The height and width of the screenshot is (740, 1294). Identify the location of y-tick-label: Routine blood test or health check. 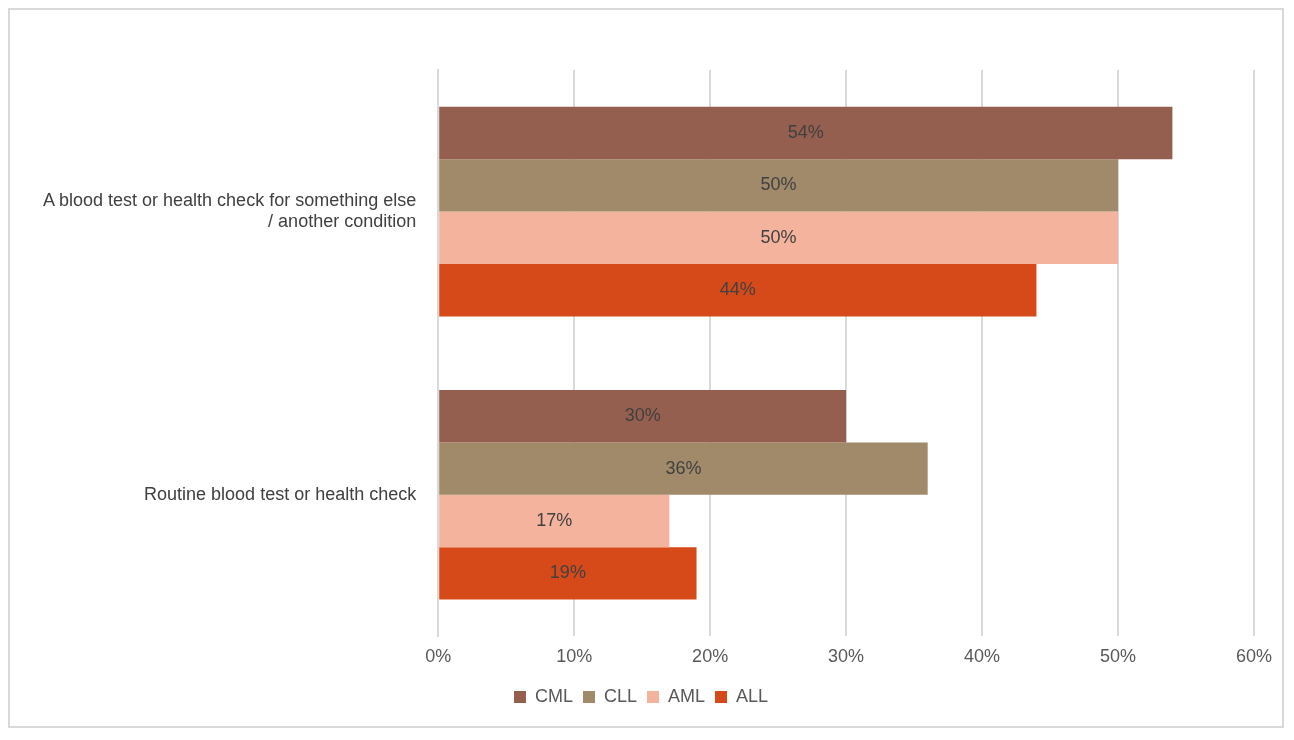
(281, 493).